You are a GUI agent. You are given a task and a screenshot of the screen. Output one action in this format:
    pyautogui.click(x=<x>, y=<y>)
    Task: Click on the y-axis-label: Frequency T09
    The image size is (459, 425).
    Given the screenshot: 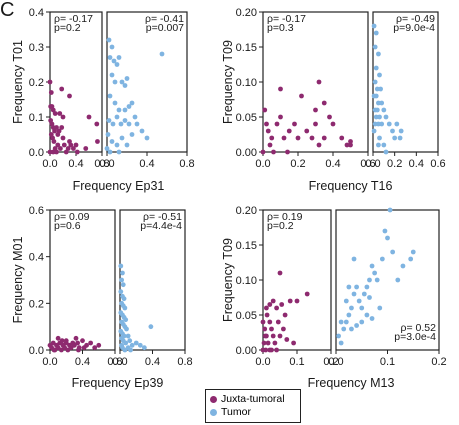 What is the action you would take?
    pyautogui.click(x=228, y=280)
    